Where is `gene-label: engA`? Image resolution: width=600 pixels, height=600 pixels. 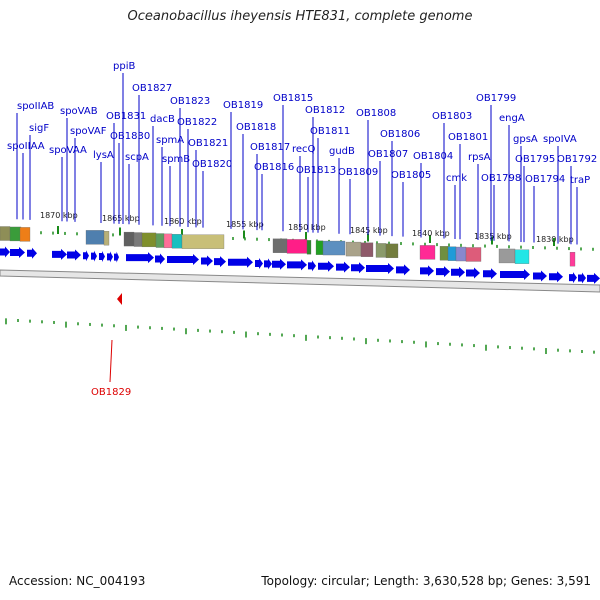 gene-label: engA is located at coordinates (512, 118).